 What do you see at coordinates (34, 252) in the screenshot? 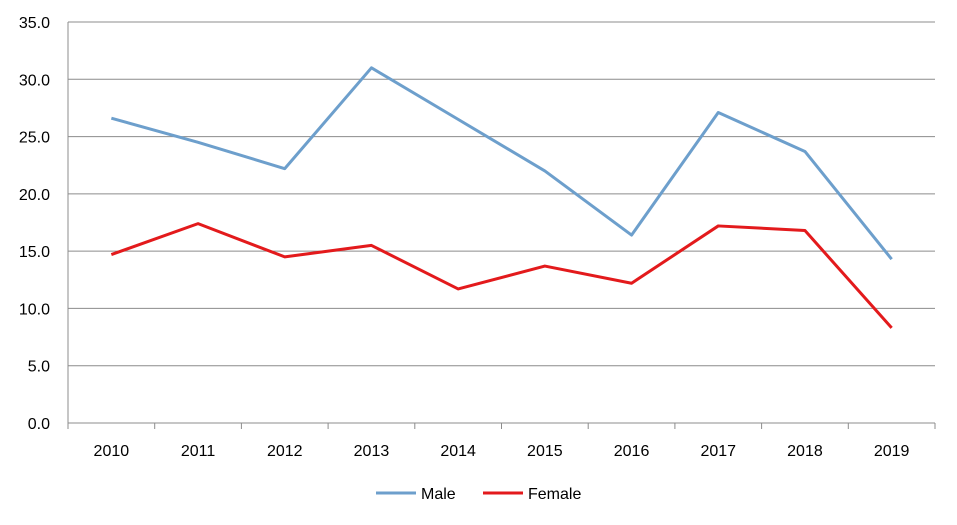
I see `y-tick-label: 15.0` at bounding box center [34, 252].